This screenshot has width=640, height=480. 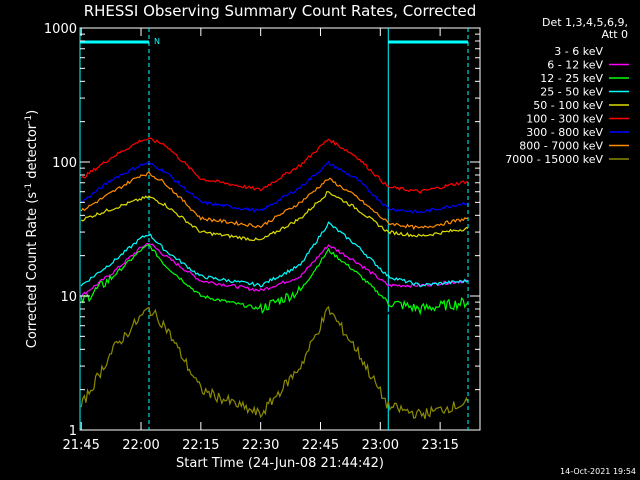 I want to click on night-marker-label: N, so click(x=157, y=41).